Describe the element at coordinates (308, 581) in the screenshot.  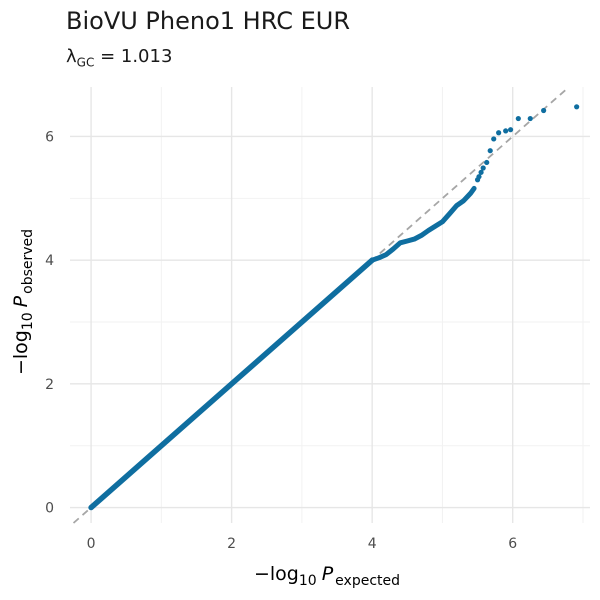
I see `x-axis-title-base: 10` at that location.